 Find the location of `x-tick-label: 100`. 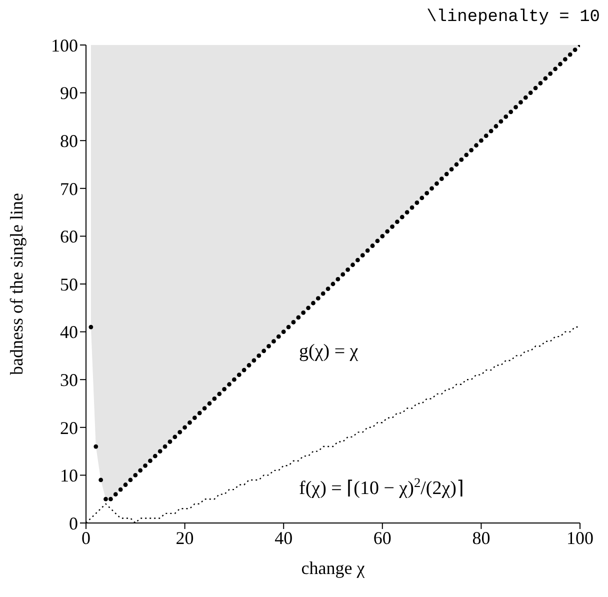

x-tick-label: 100 is located at coordinates (580, 538).